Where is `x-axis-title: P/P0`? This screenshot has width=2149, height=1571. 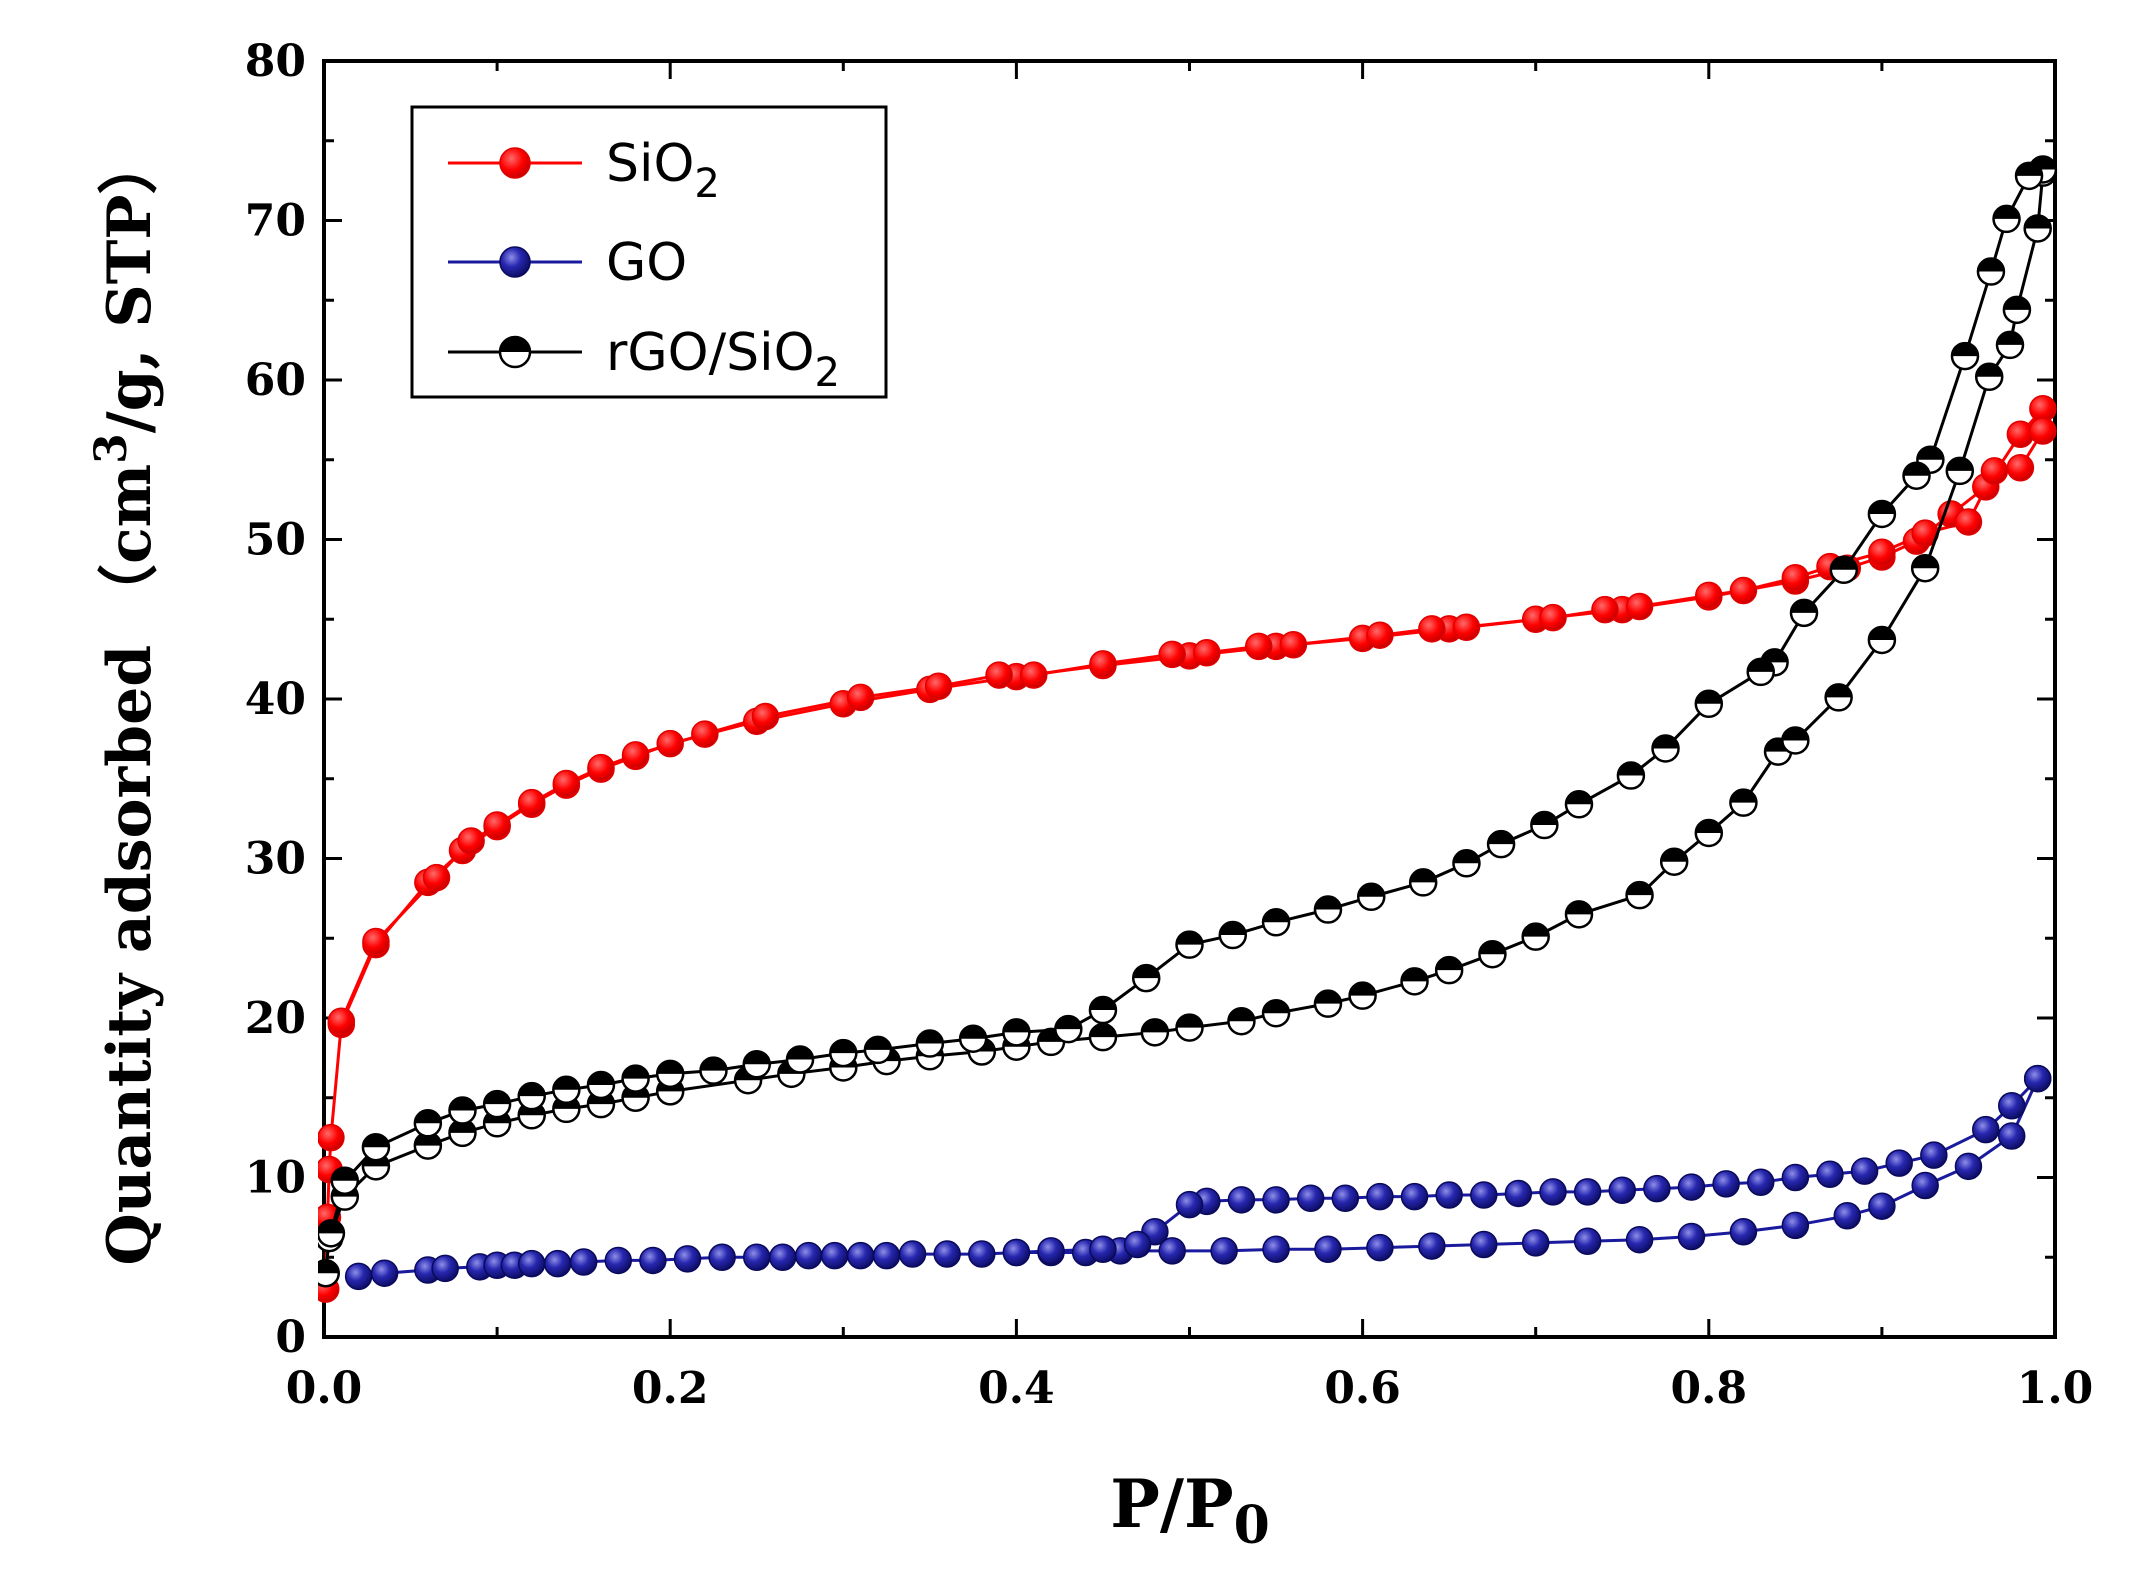
x-axis-title: P/P0 is located at coordinates (1190, 1510).